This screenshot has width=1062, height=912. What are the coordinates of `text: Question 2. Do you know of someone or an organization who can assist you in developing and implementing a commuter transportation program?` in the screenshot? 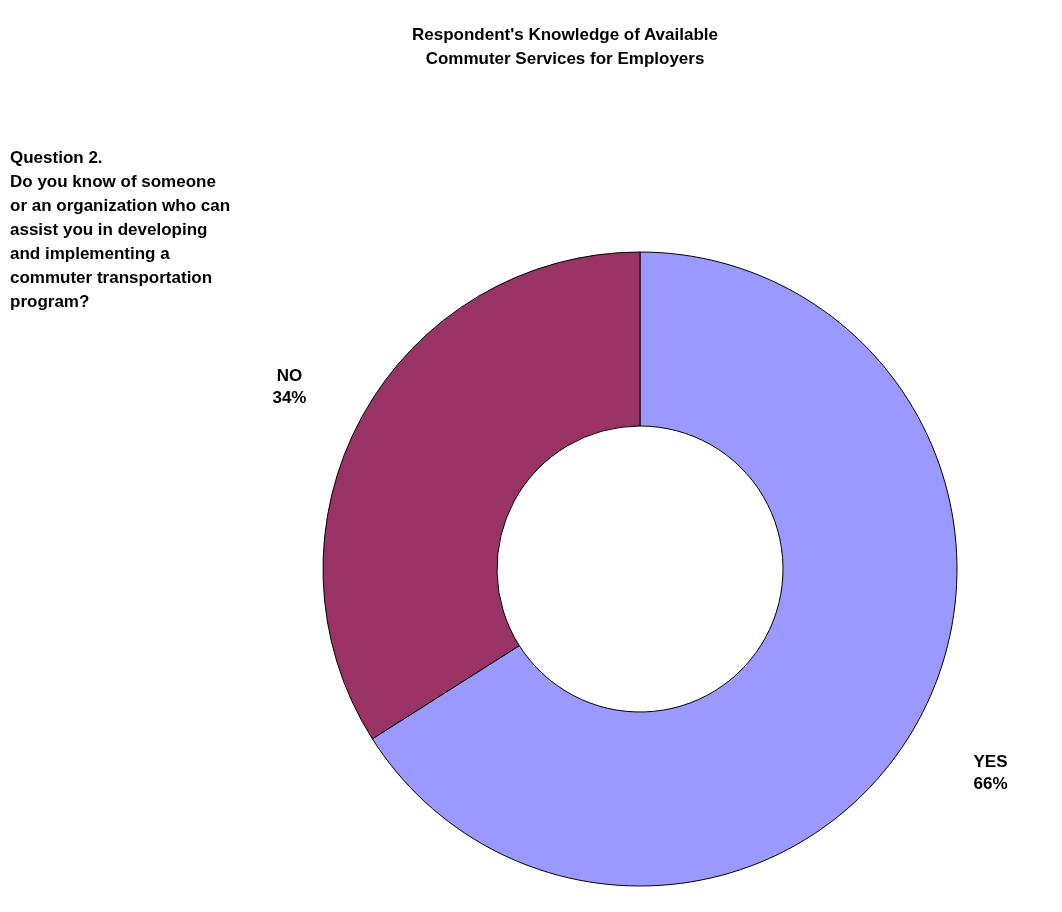 It's located at (120, 229).